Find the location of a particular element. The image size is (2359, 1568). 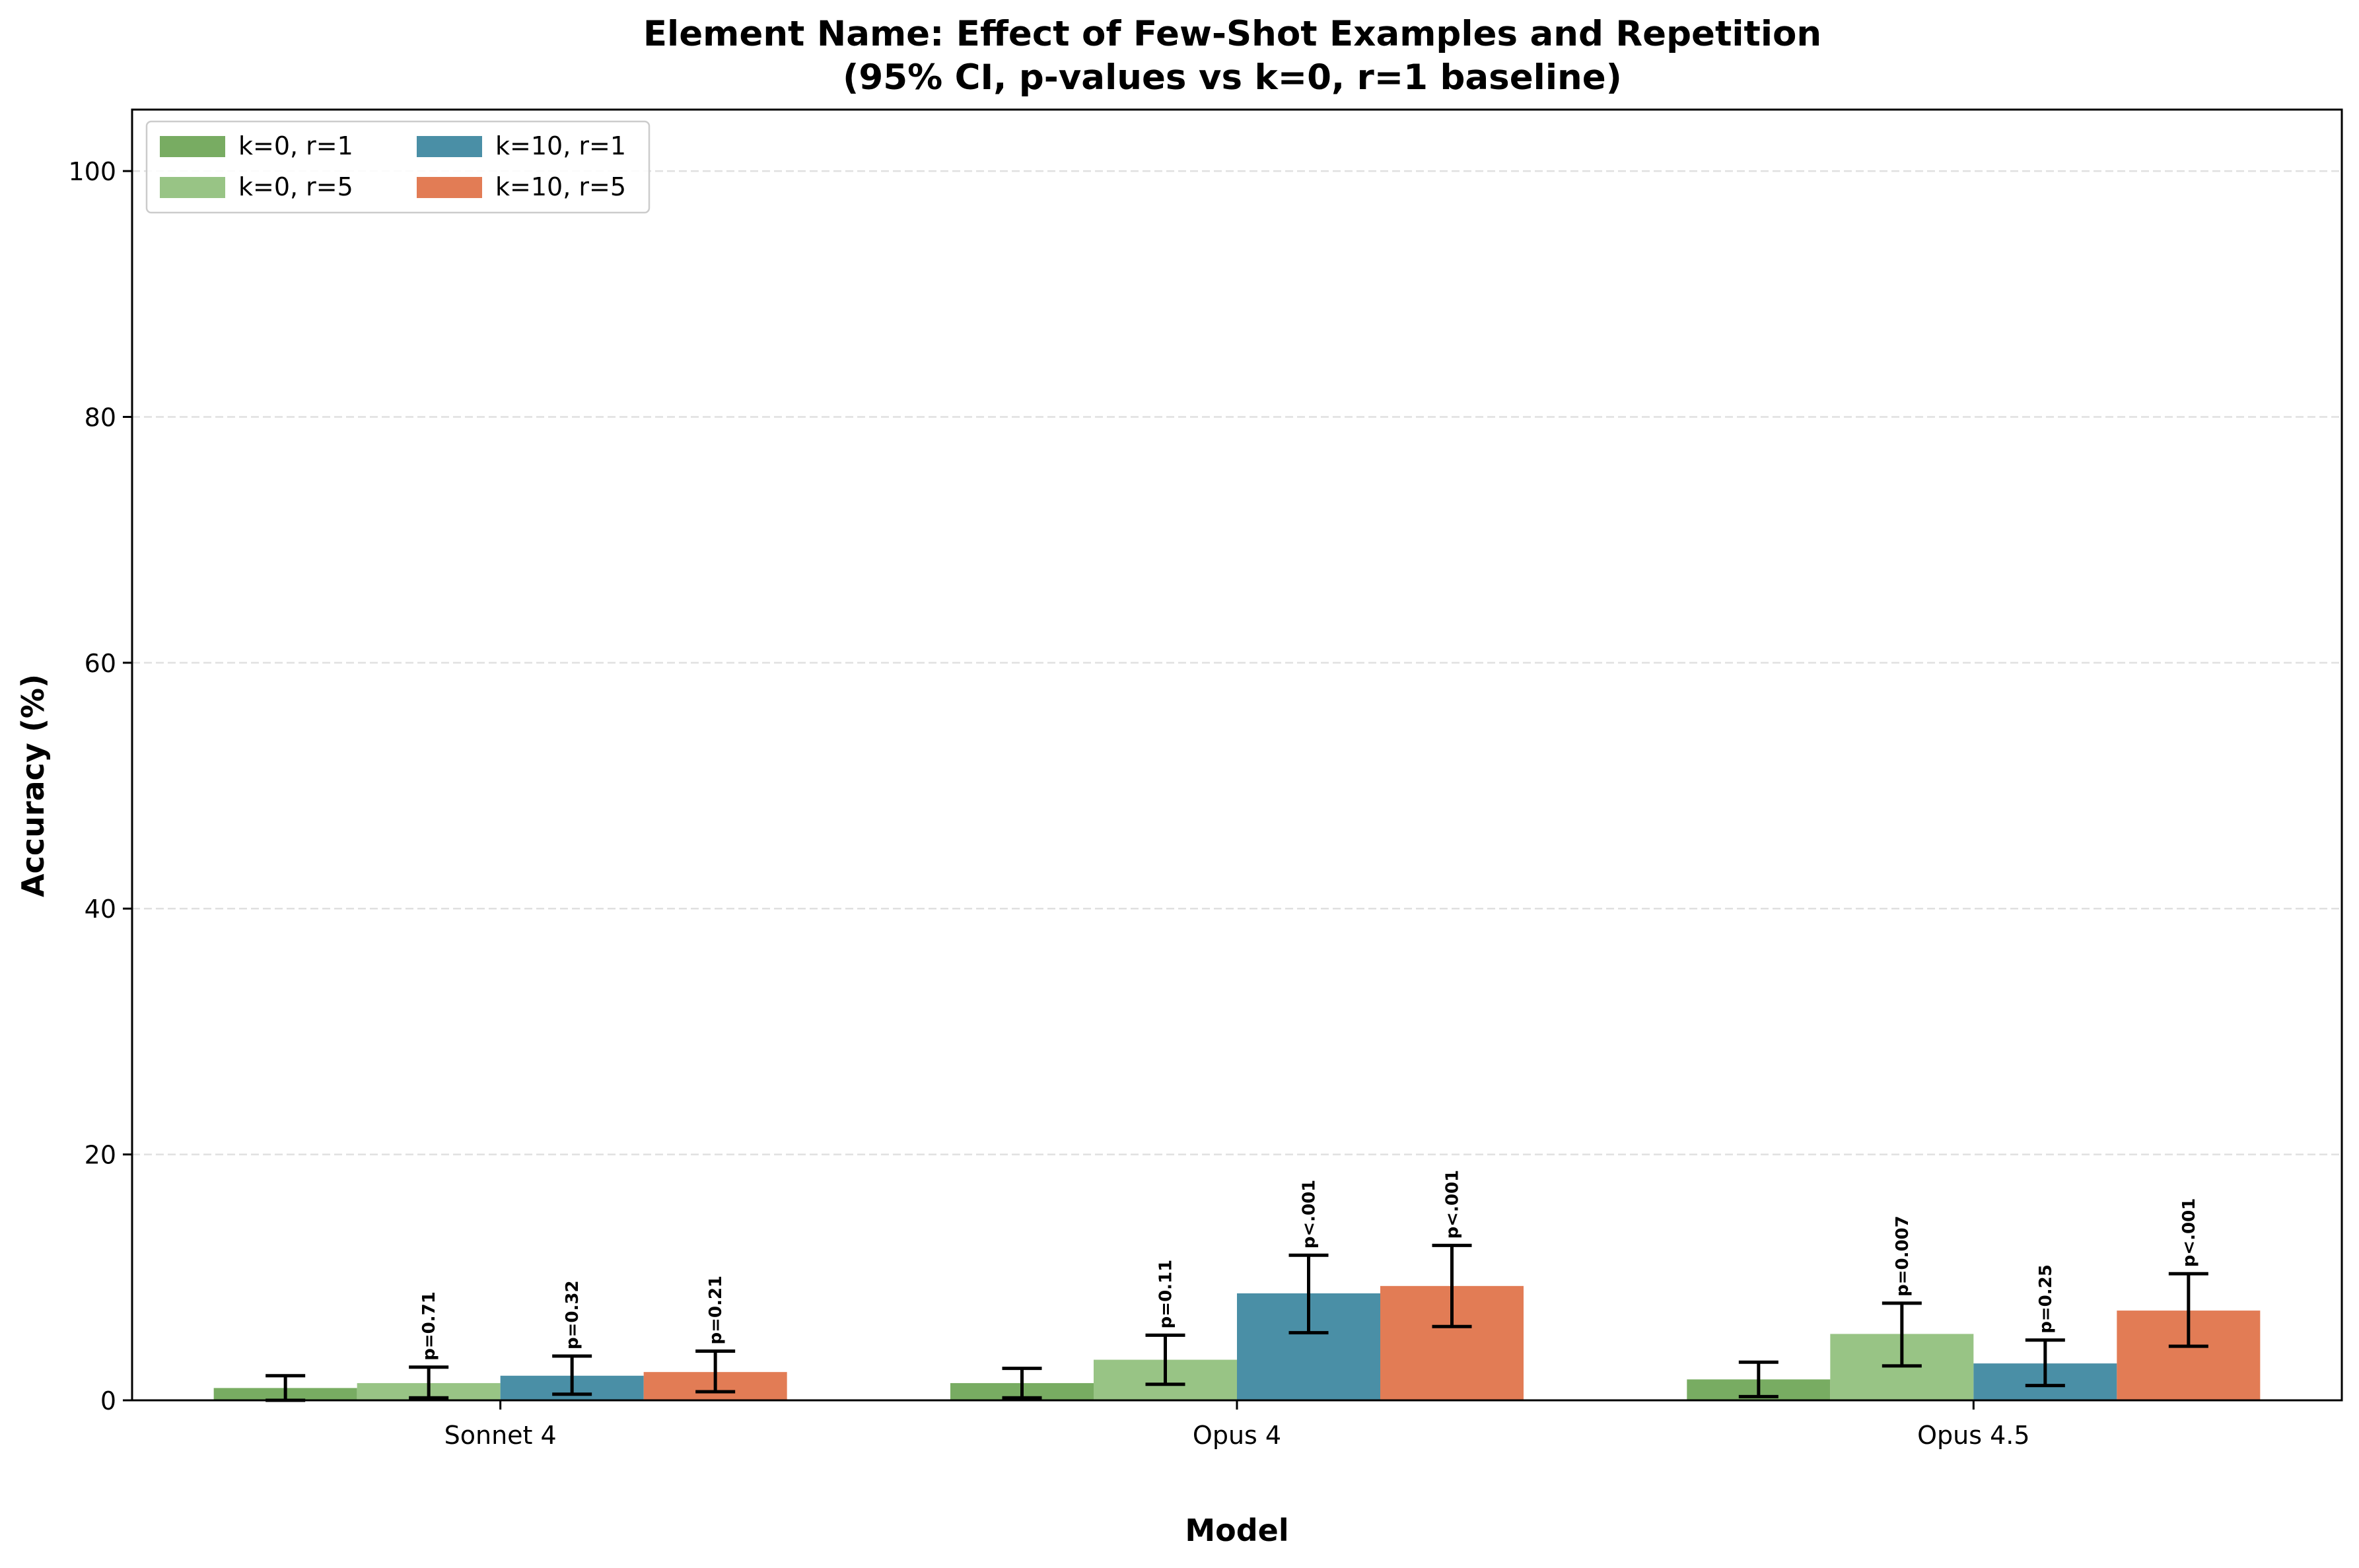

x-axis-label: Model is located at coordinates (1237, 1530).